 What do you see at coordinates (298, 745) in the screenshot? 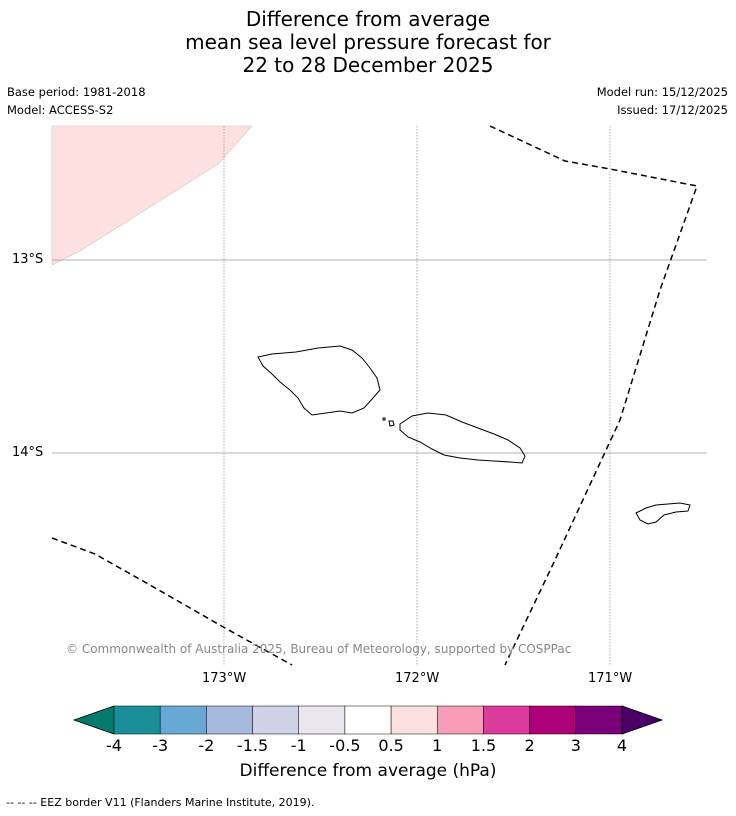
I see `colorbar-tick-label: -1` at bounding box center [298, 745].